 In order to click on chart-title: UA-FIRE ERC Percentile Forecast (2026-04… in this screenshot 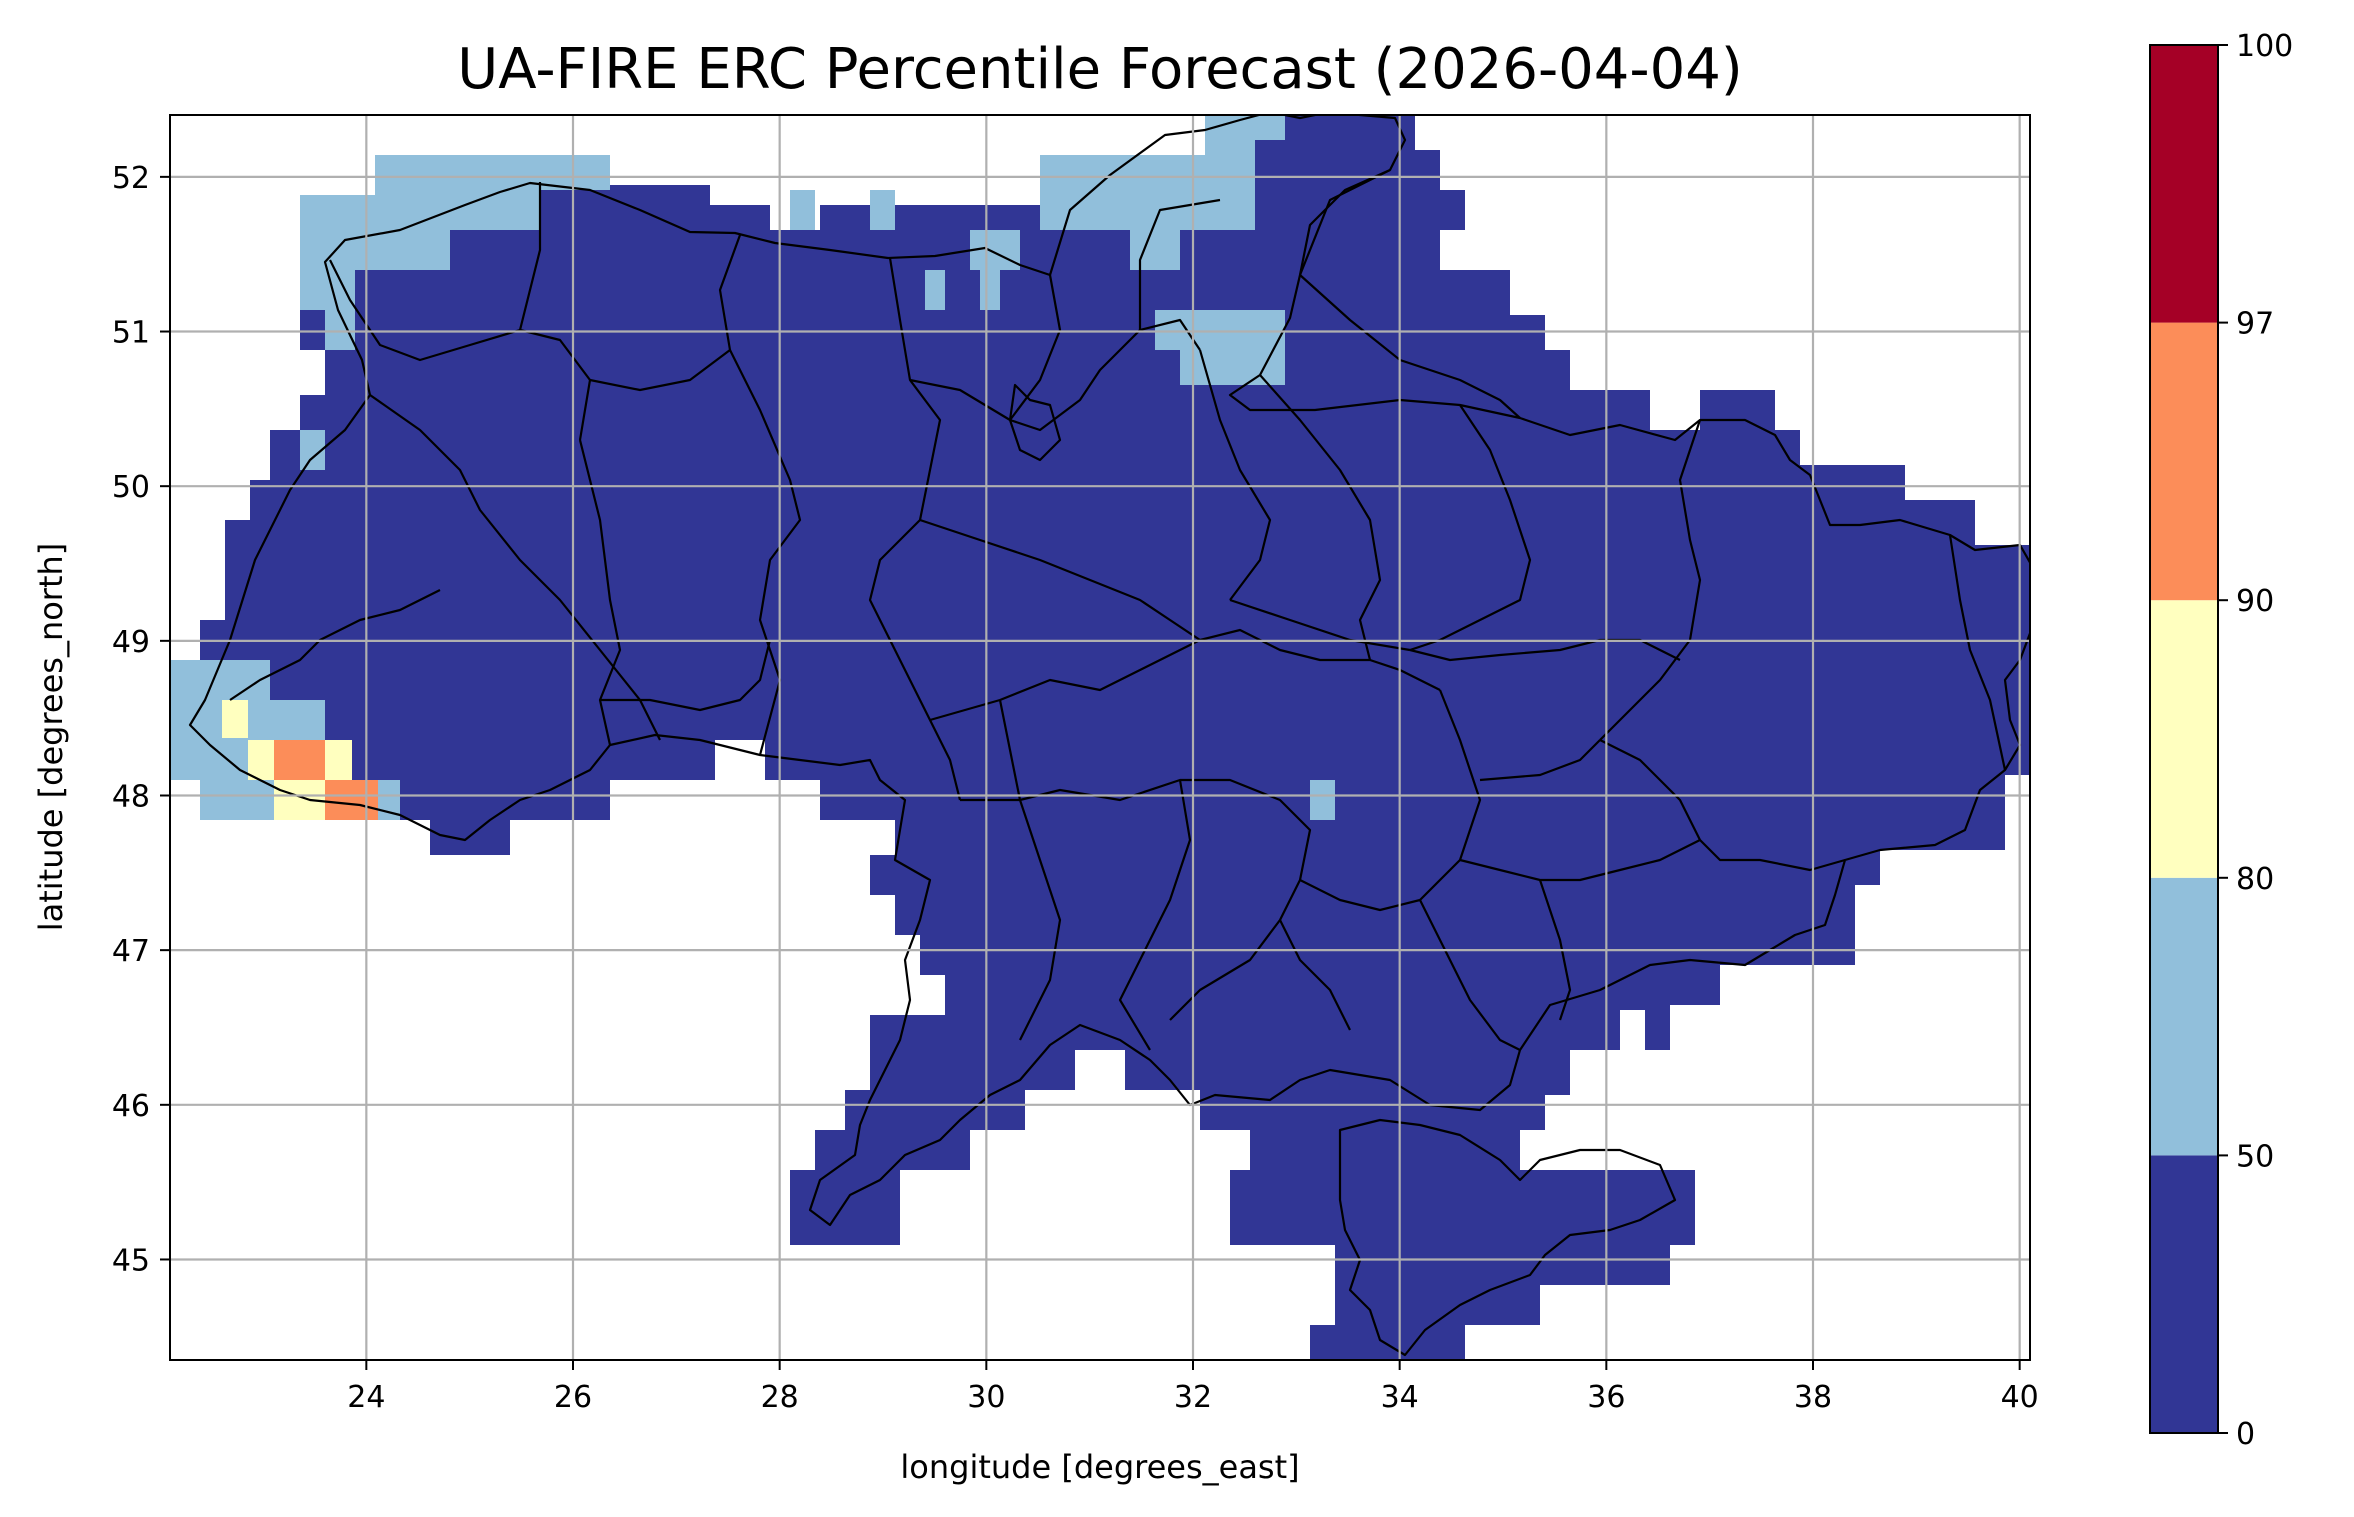, I will do `click(1099, 69)`.